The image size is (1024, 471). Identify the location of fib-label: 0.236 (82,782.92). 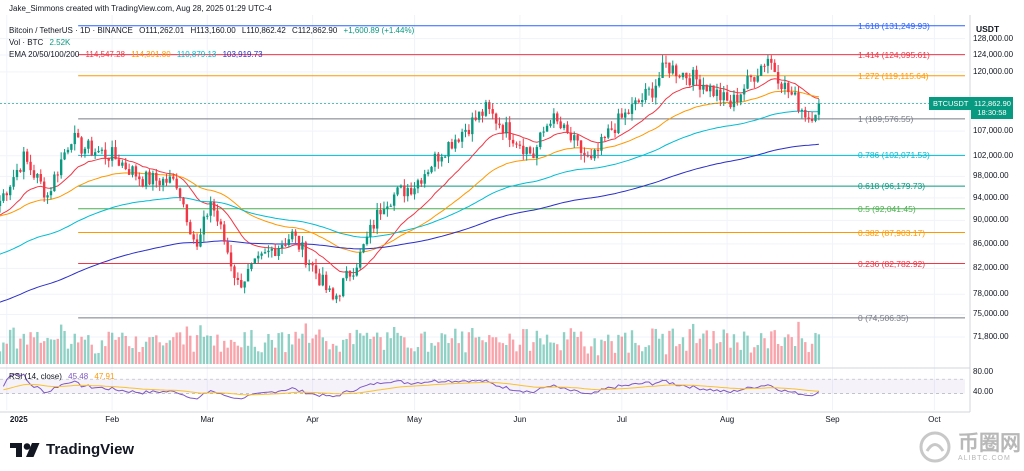
(892, 263).